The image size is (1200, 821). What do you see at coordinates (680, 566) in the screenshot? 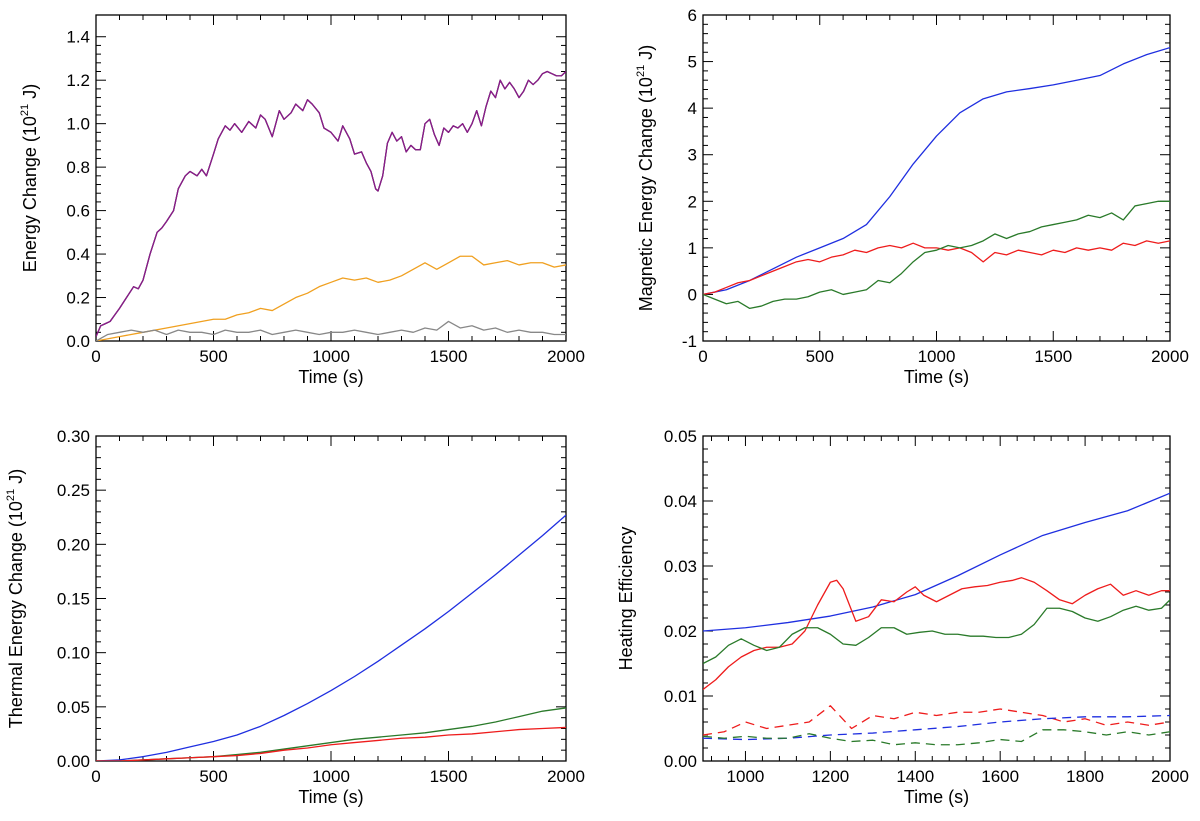
I see `y-tick-label: 0.03` at bounding box center [680, 566].